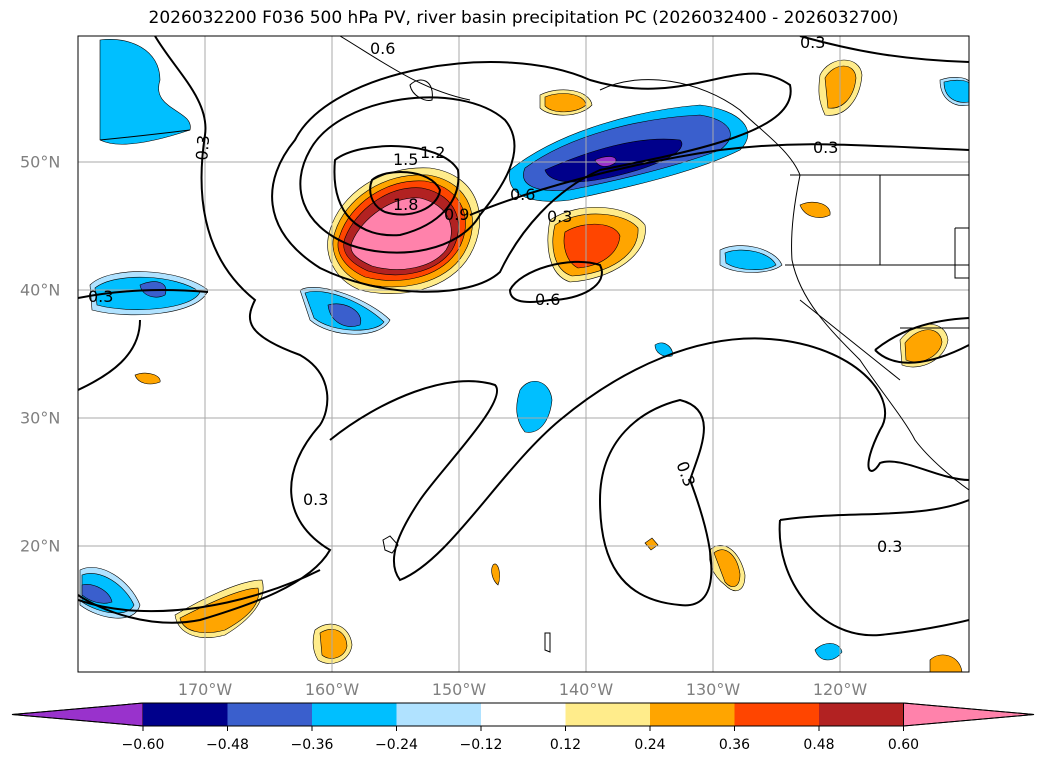  What do you see at coordinates (312, 745) in the screenshot?
I see `colorbar-tick-label: −0.36` at bounding box center [312, 745].